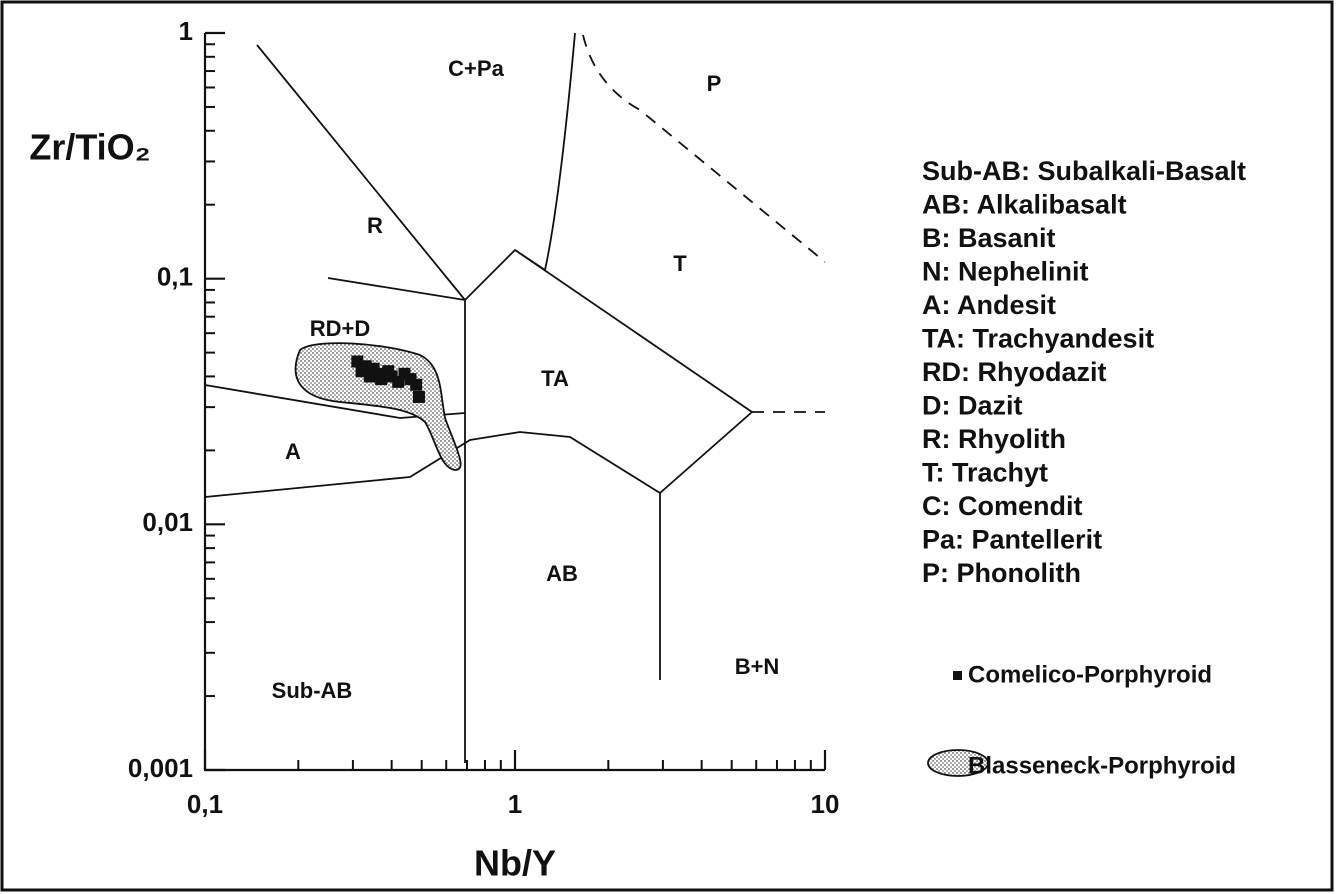 The height and width of the screenshot is (894, 1336). What do you see at coordinates (1084, 171) in the screenshot?
I see `definition: Sub-AB: Subalkali-Basalt` at bounding box center [1084, 171].